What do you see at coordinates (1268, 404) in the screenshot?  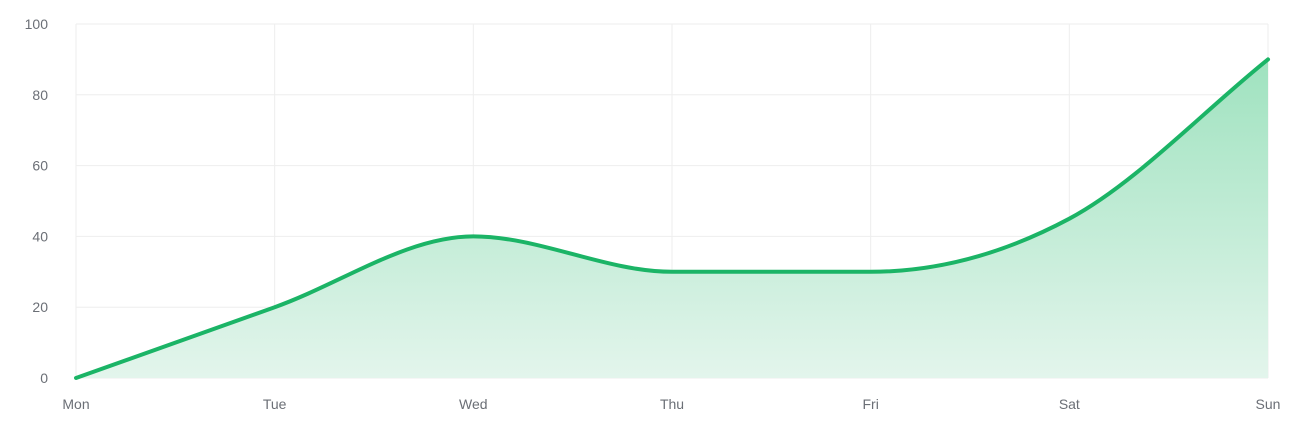 I see `x-tick-label: Sun` at bounding box center [1268, 404].